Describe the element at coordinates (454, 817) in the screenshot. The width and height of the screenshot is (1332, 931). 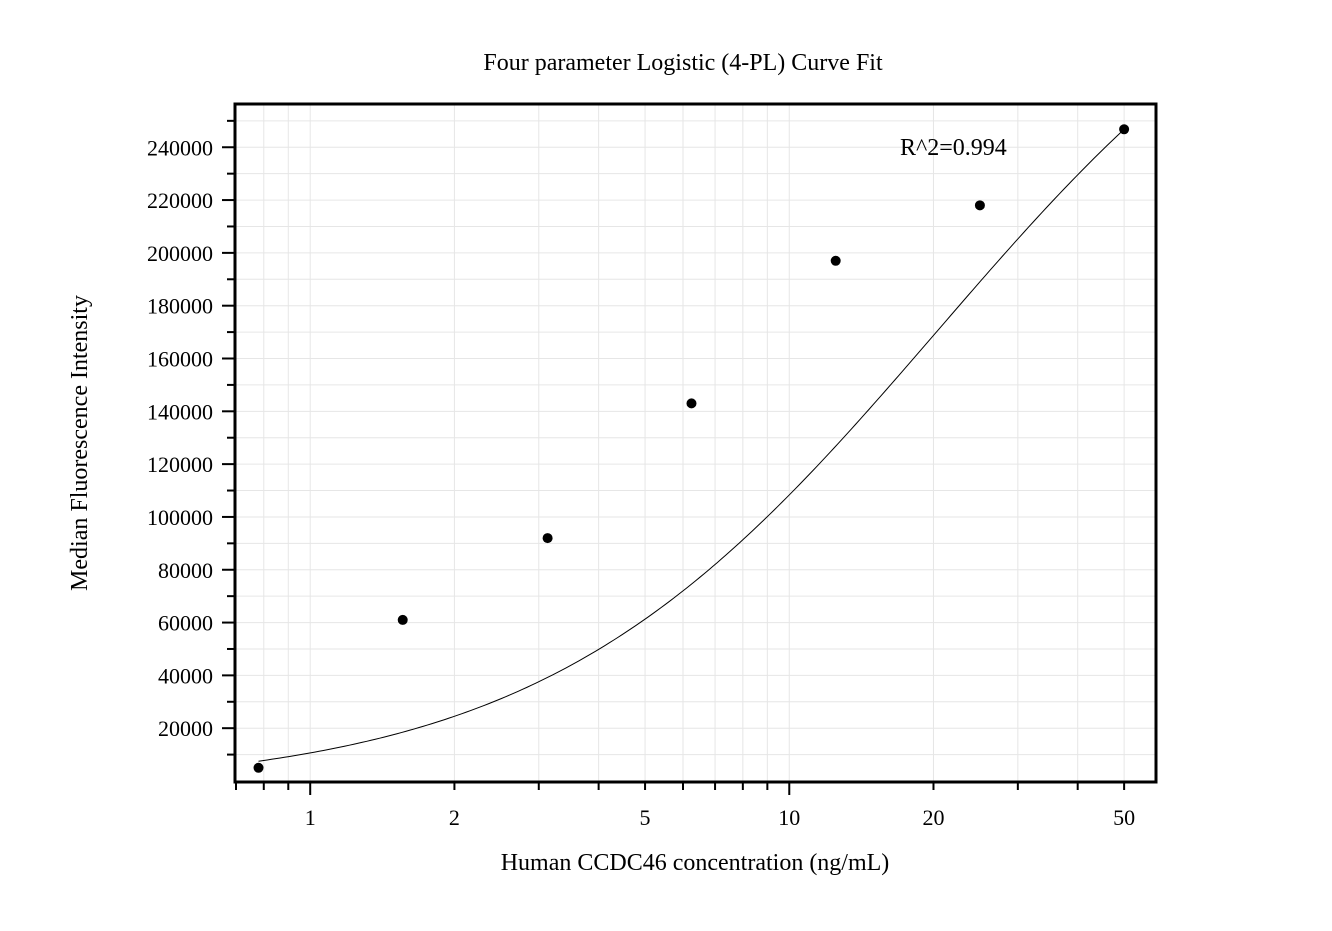
I see `x-tick-label: 2` at that location.